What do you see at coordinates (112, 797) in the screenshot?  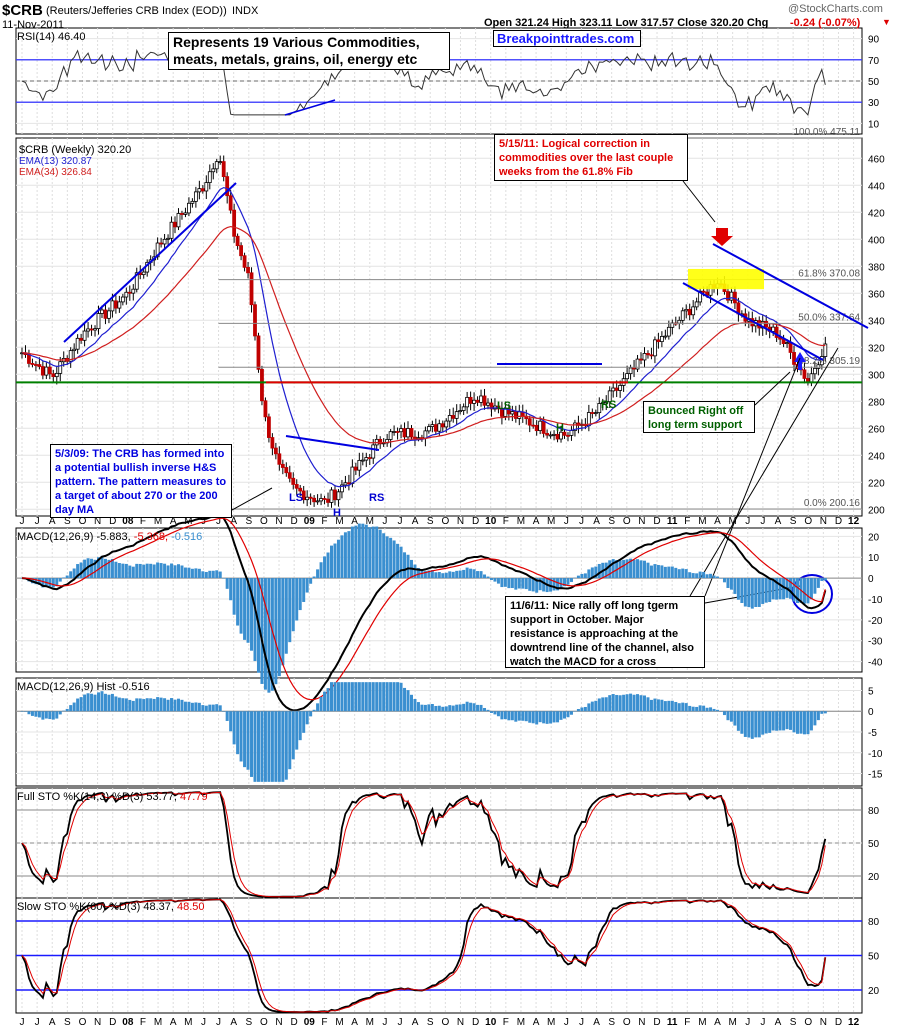 I see `fsto-legend: Full STO %K(14,3) %D(3) 53.77, 47.79` at bounding box center [112, 797].